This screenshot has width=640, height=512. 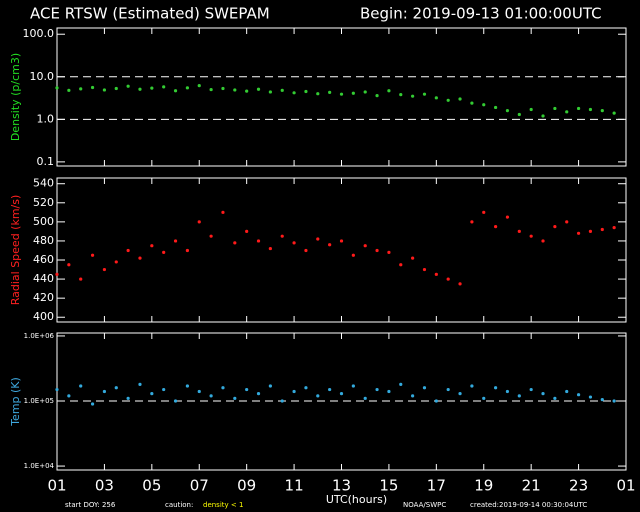 What do you see at coordinates (356, 499) in the screenshot?
I see `x-axis-label: UTC(hours)` at bounding box center [356, 499].